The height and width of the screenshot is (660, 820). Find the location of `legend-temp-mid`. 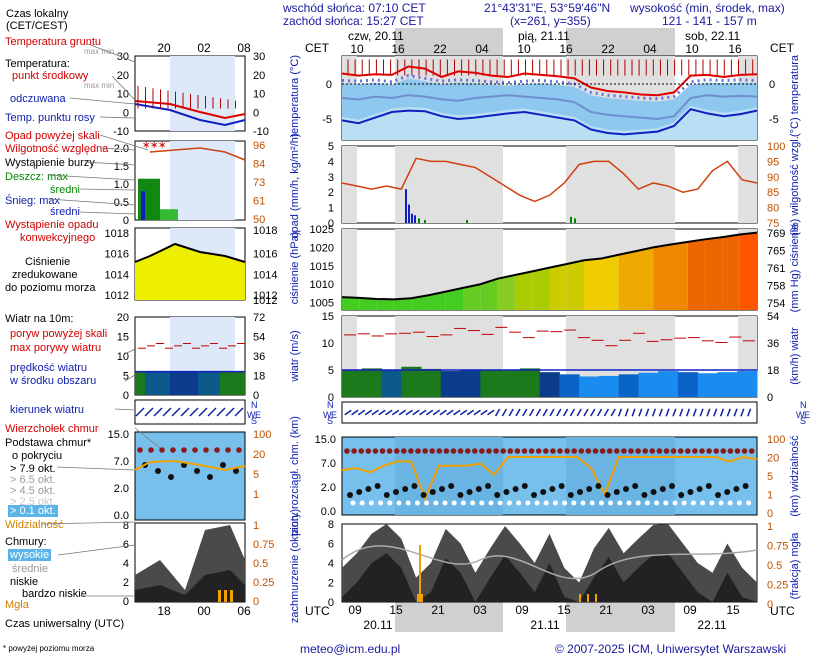

legend-temp-mid is located at coordinates (190, 110).